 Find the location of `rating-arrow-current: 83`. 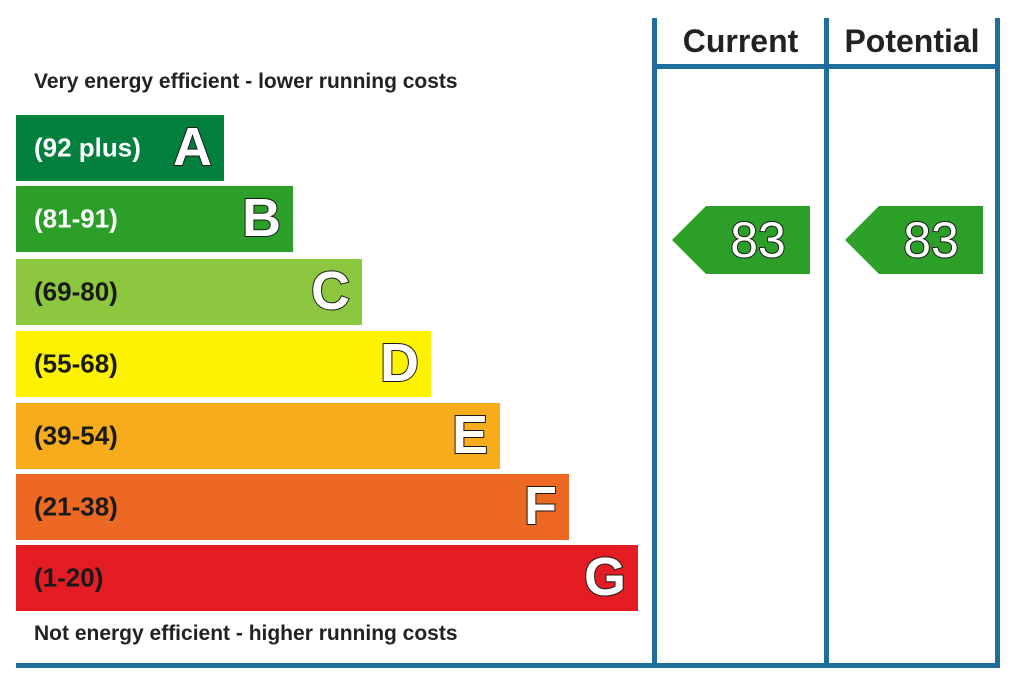

rating-arrow-current: 83 is located at coordinates (741, 240).